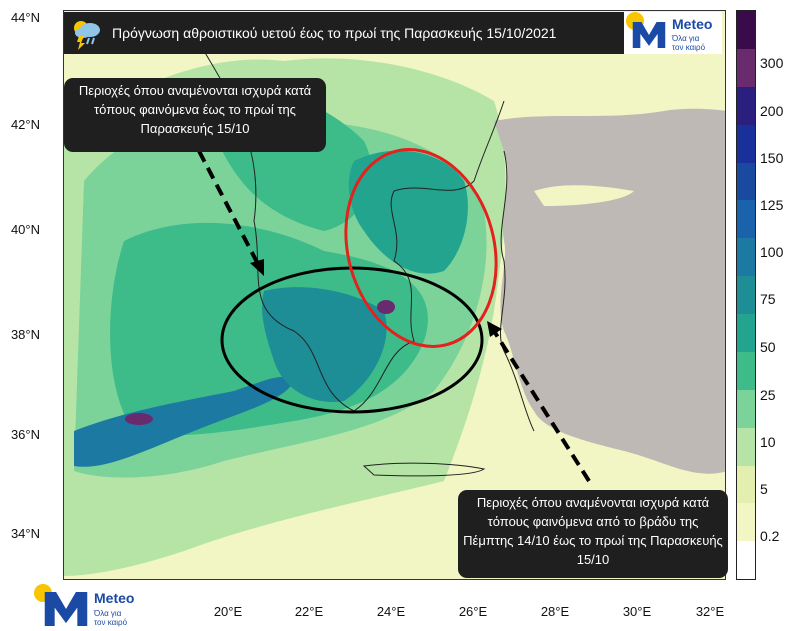 The height and width of the screenshot is (631, 800). I want to click on precip-core-greece, so click(386, 307).